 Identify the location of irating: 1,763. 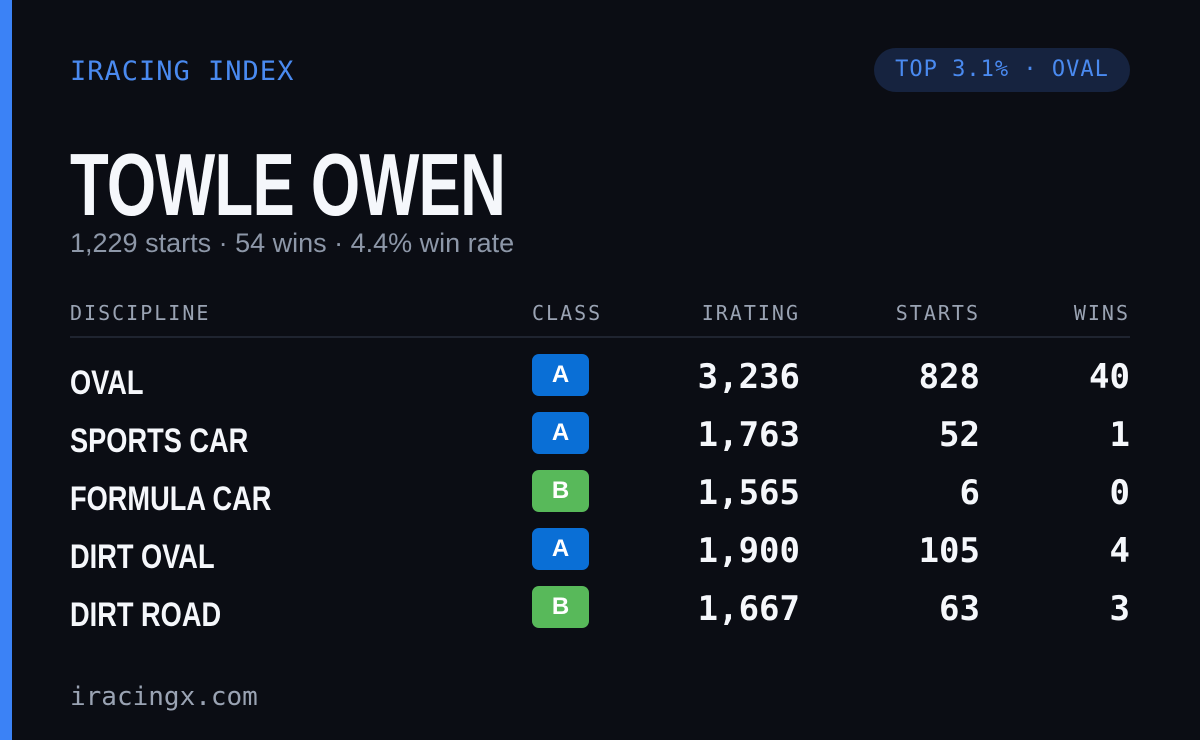
(748, 435).